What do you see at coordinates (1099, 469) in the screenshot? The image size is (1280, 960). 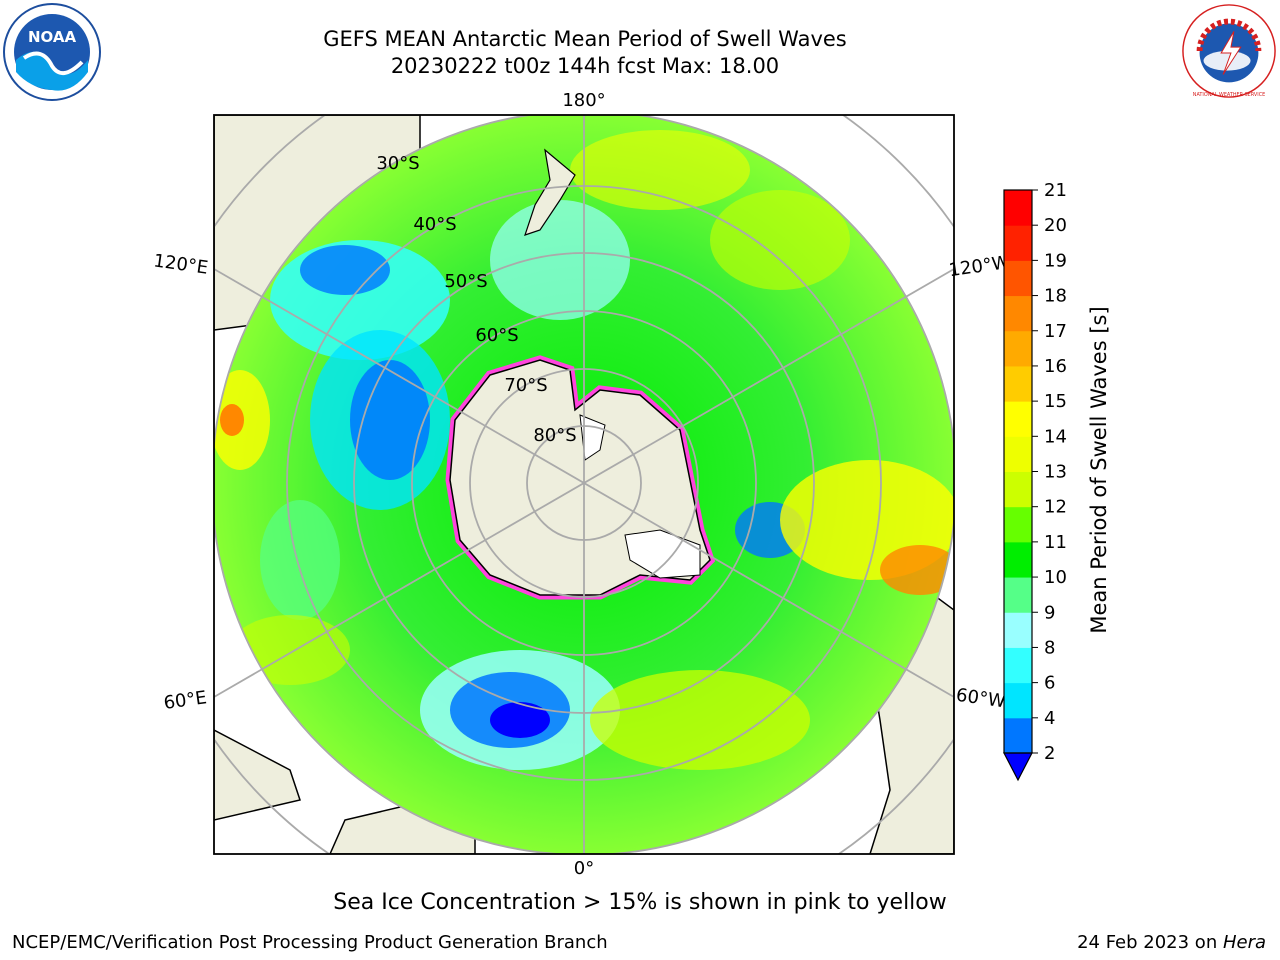 I see `colorbar-label: Mean Period of Swell Waves [s]` at bounding box center [1099, 469].